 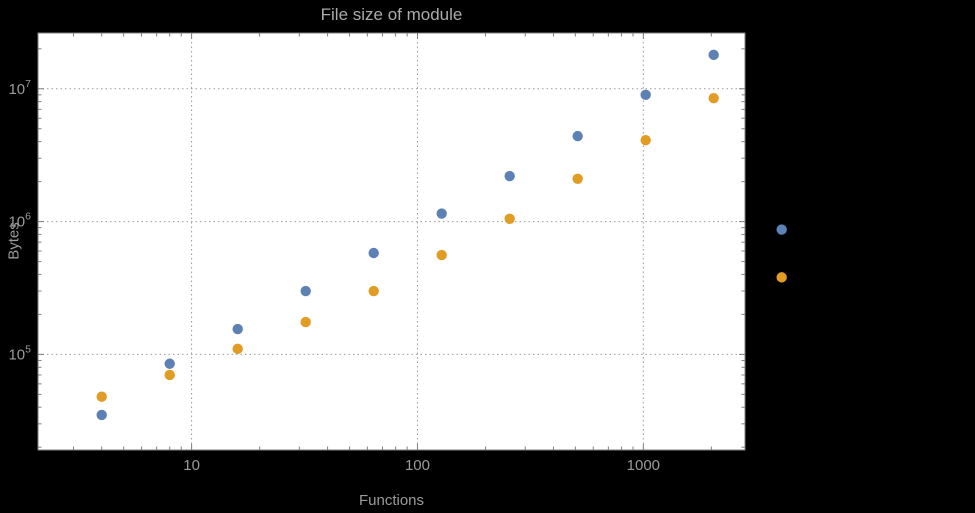 I want to click on chart-title: File size of module, so click(x=391, y=14).